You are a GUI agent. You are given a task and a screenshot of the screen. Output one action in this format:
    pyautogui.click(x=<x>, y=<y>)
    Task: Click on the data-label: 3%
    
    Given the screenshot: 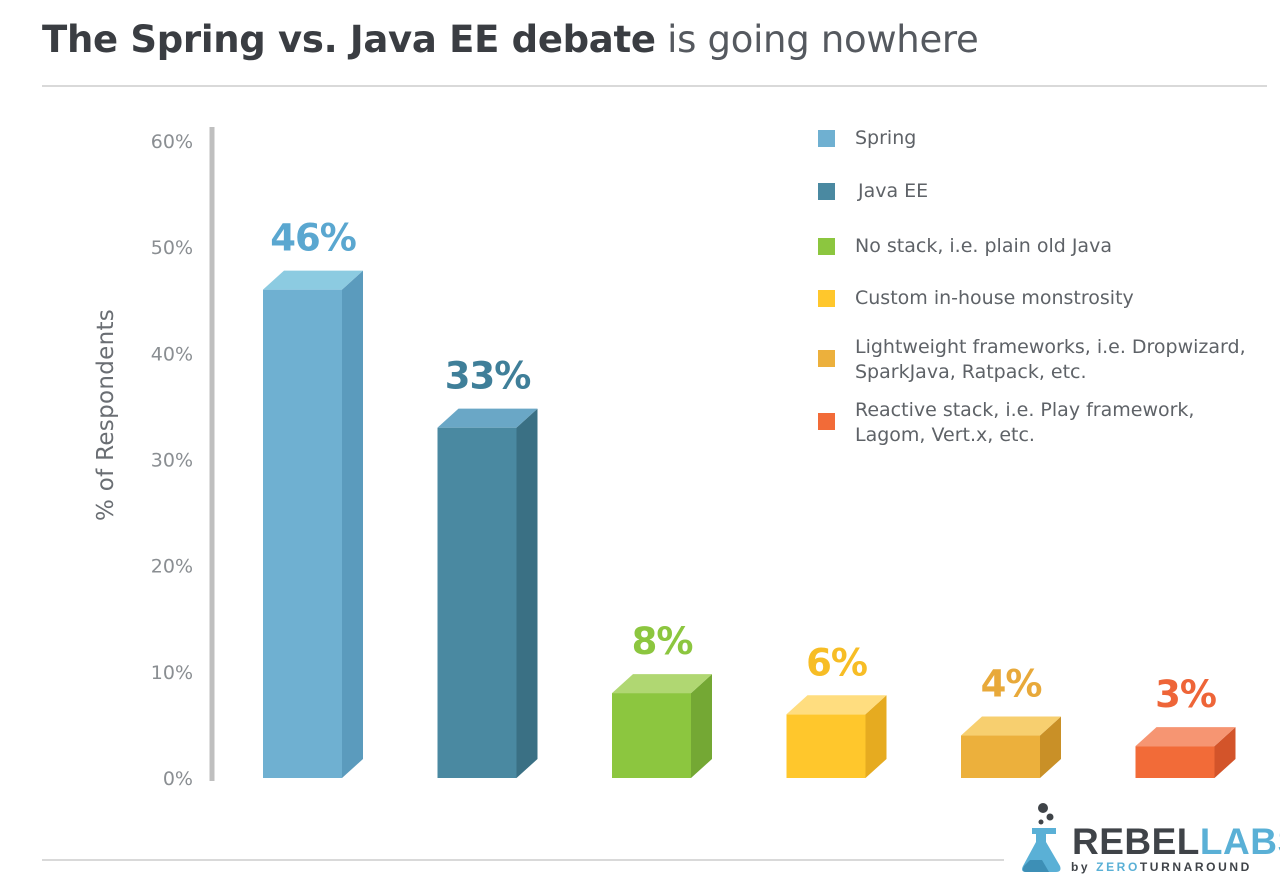 What is the action you would take?
    pyautogui.click(x=1185, y=694)
    